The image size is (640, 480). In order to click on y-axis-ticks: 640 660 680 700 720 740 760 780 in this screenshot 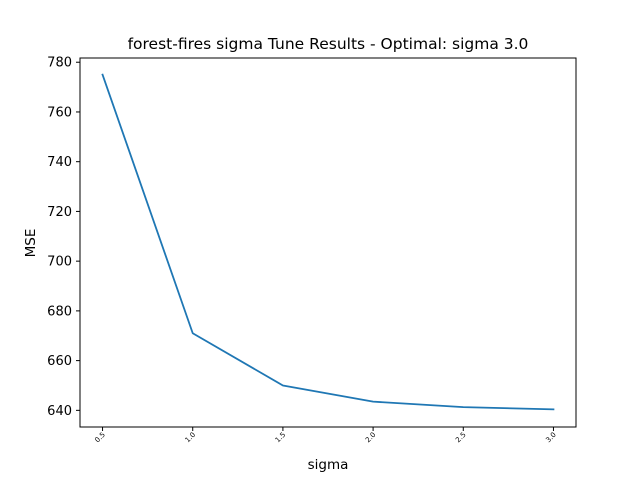, I will do `click(63, 237)`.